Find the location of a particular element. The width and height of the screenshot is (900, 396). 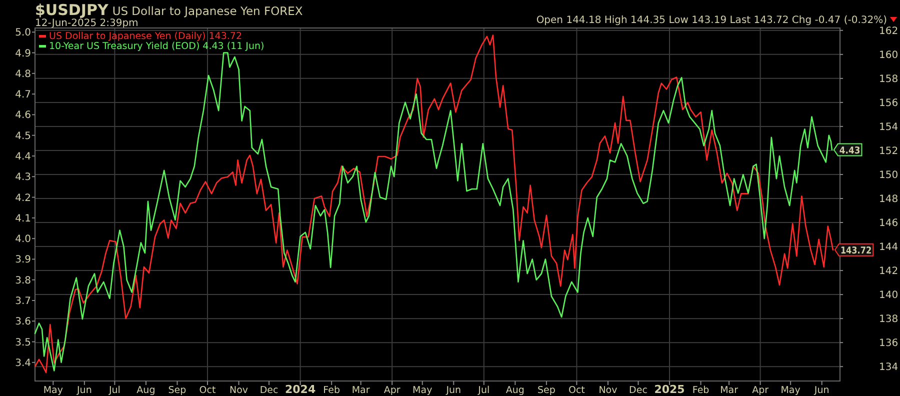

legend-label: 10-Year US Treasury Yield (EOD) 4.43 (11 Jun) is located at coordinates (156, 46).